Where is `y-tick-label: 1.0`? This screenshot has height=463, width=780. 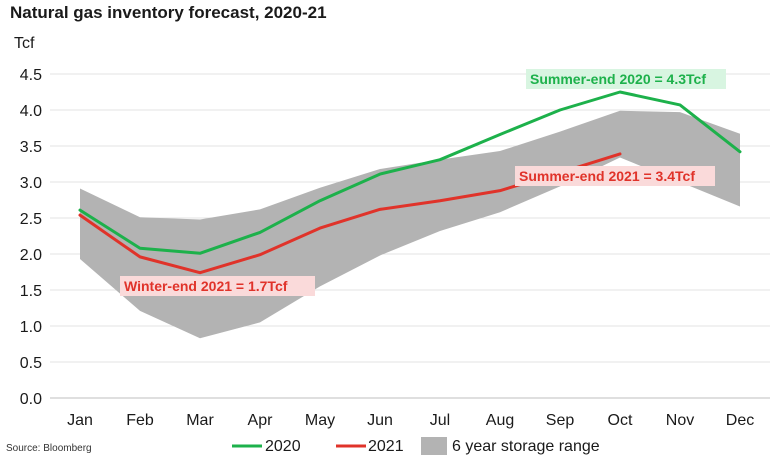
y-tick-label: 1.0 is located at coordinates (31, 327).